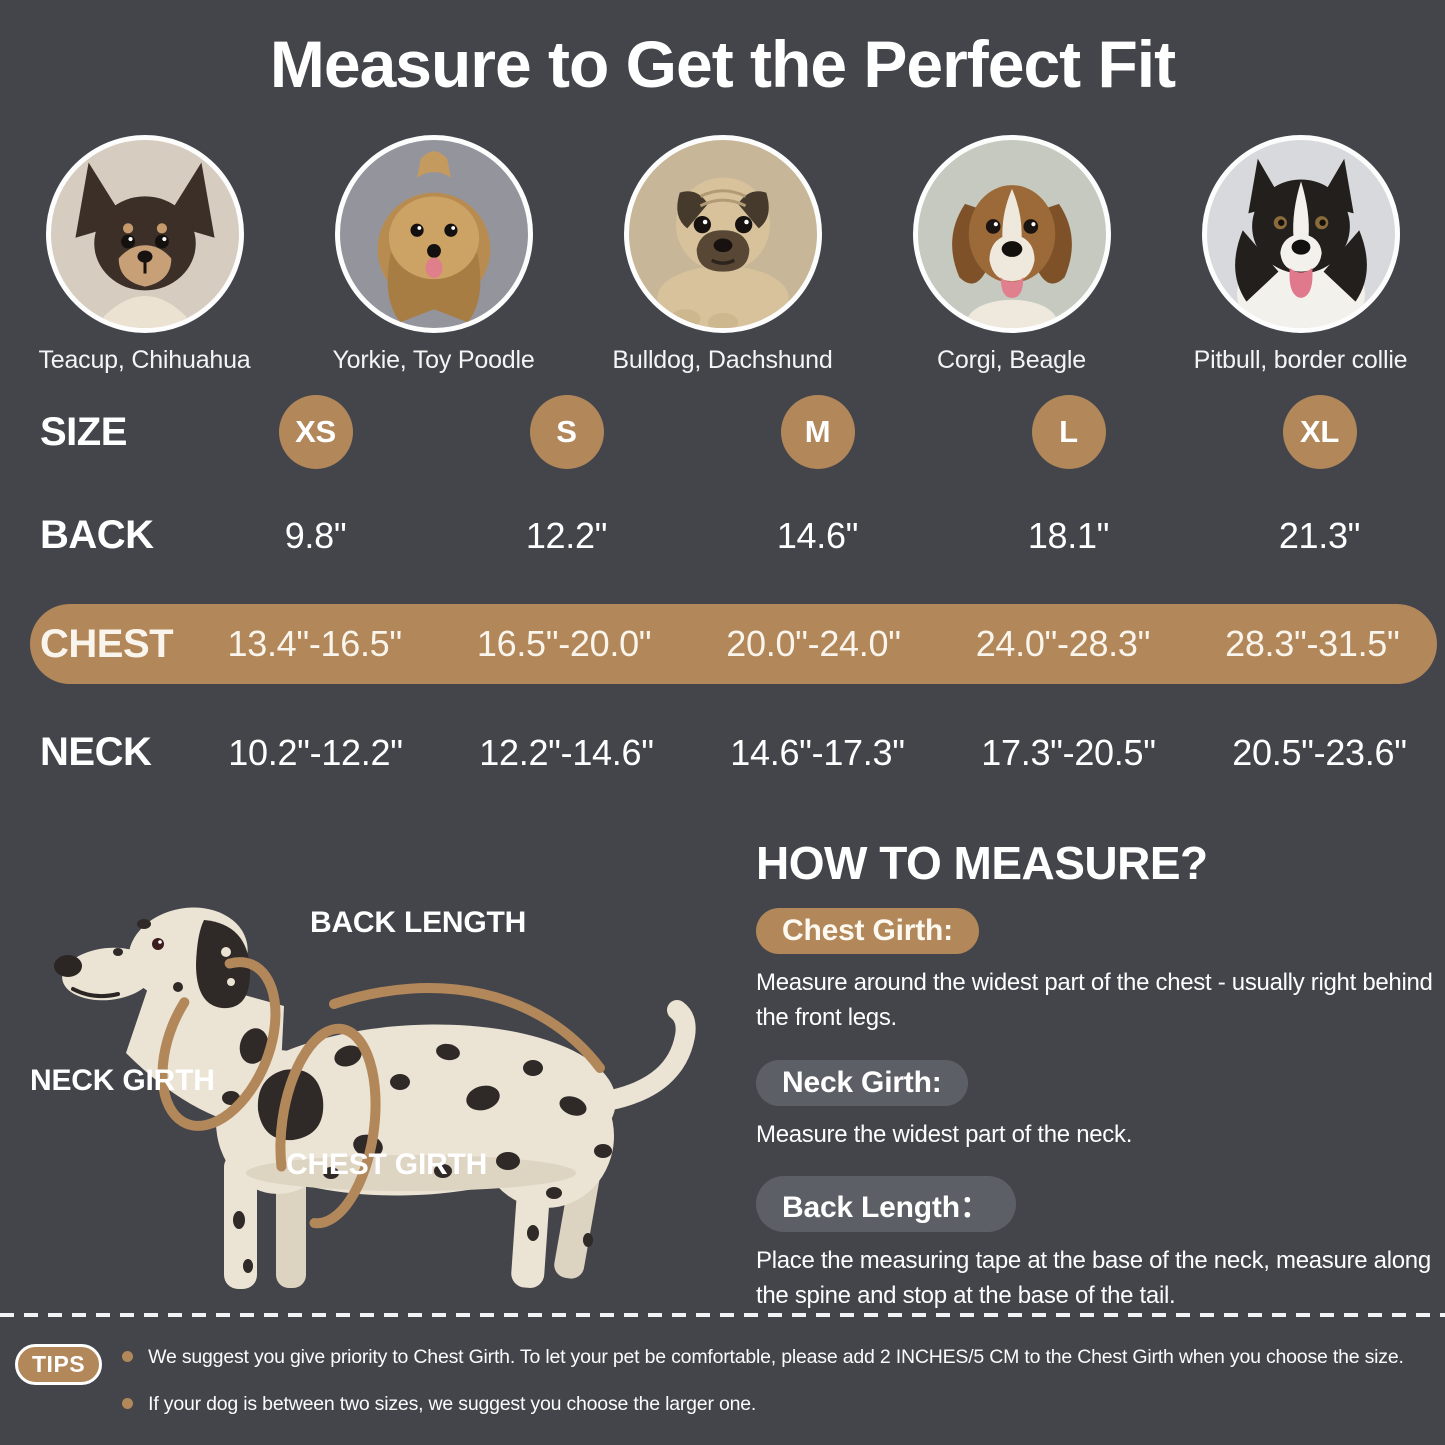 The image size is (1445, 1445). What do you see at coordinates (315, 644) in the screenshot?
I see `chest-value: 13.4"-16.5"` at bounding box center [315, 644].